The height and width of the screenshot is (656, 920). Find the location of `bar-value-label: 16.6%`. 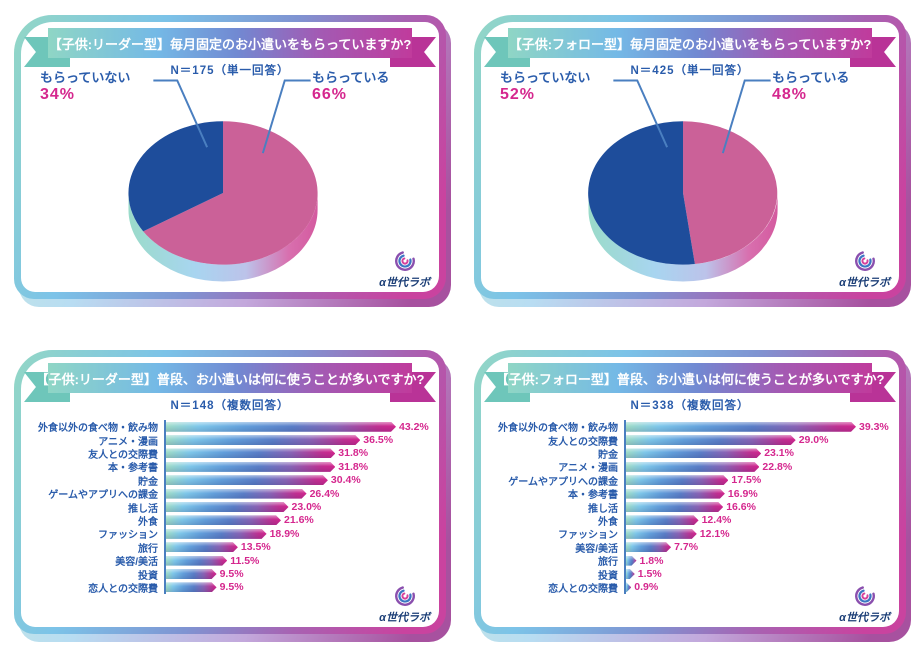

bar-value-label: 16.6% is located at coordinates (741, 507).